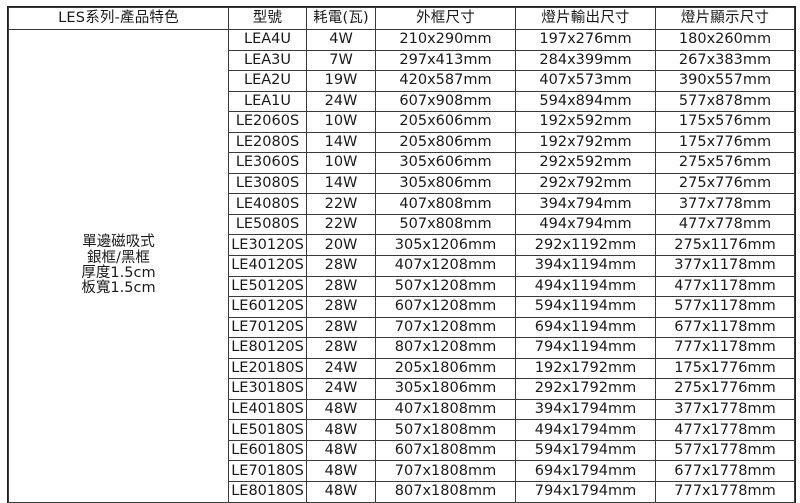 The width and height of the screenshot is (800, 503). What do you see at coordinates (725, 183) in the screenshot?
I see `cell-panel-display-size: 275x776mm` at bounding box center [725, 183].